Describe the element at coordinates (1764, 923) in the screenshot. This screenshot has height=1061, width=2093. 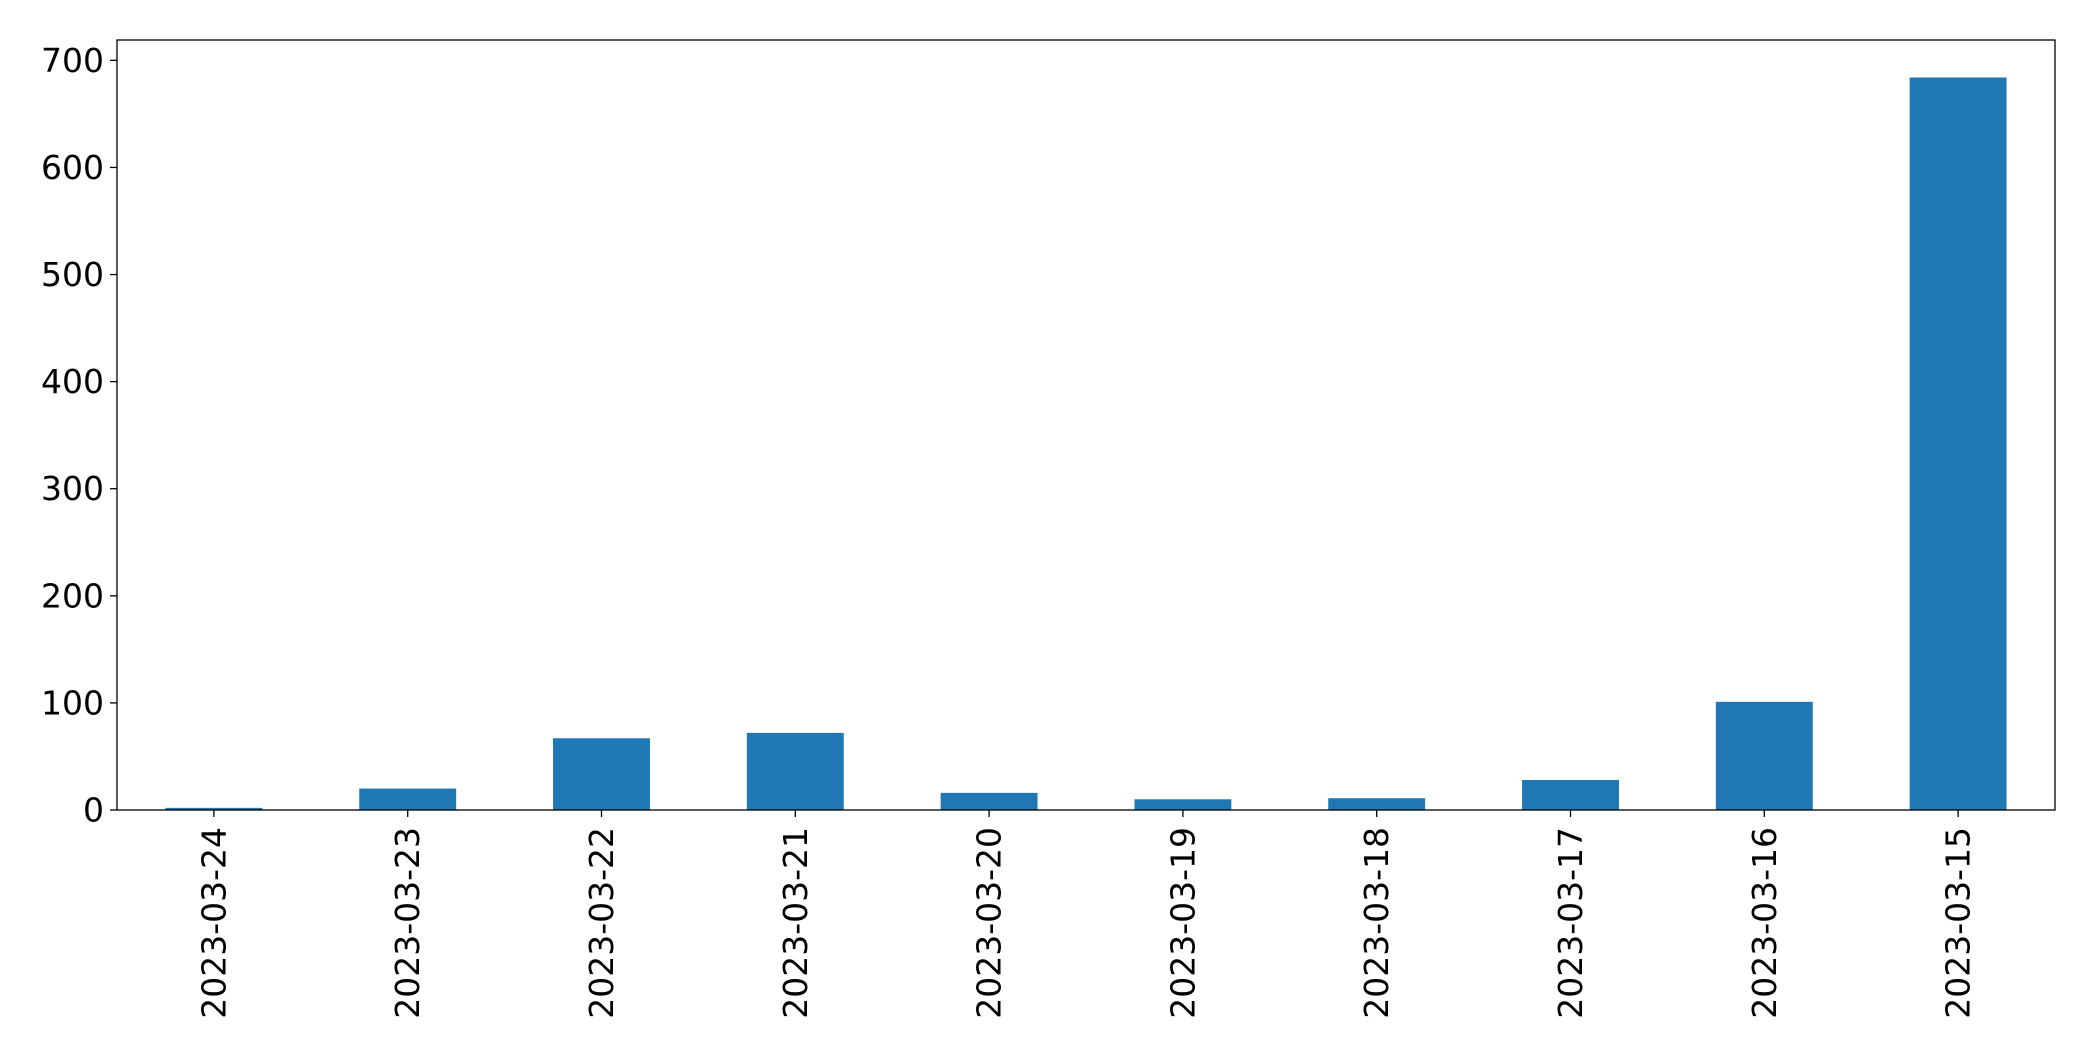
I see `x-tick-label: 2023-03-16` at that location.